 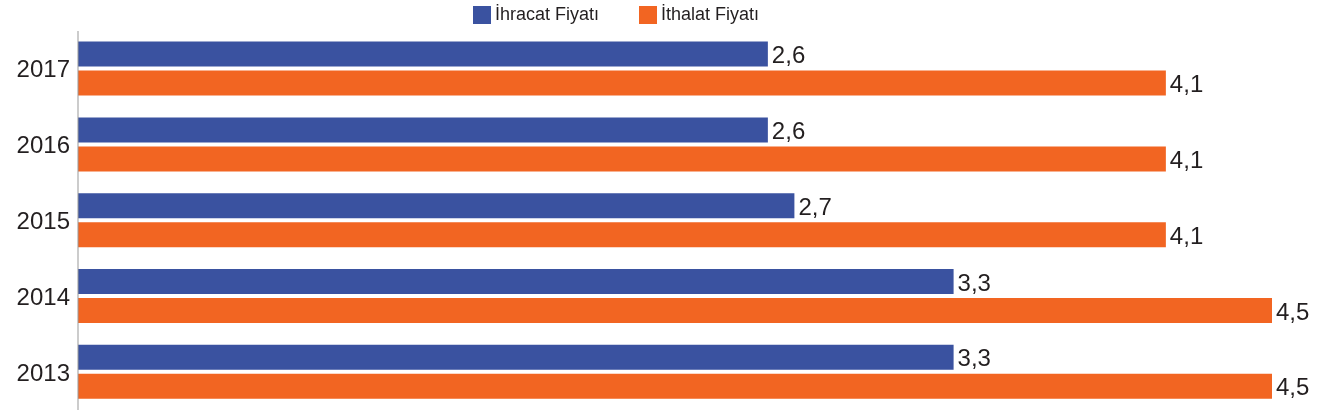 I want to click on y-tick-label: 2017, so click(x=43, y=69).